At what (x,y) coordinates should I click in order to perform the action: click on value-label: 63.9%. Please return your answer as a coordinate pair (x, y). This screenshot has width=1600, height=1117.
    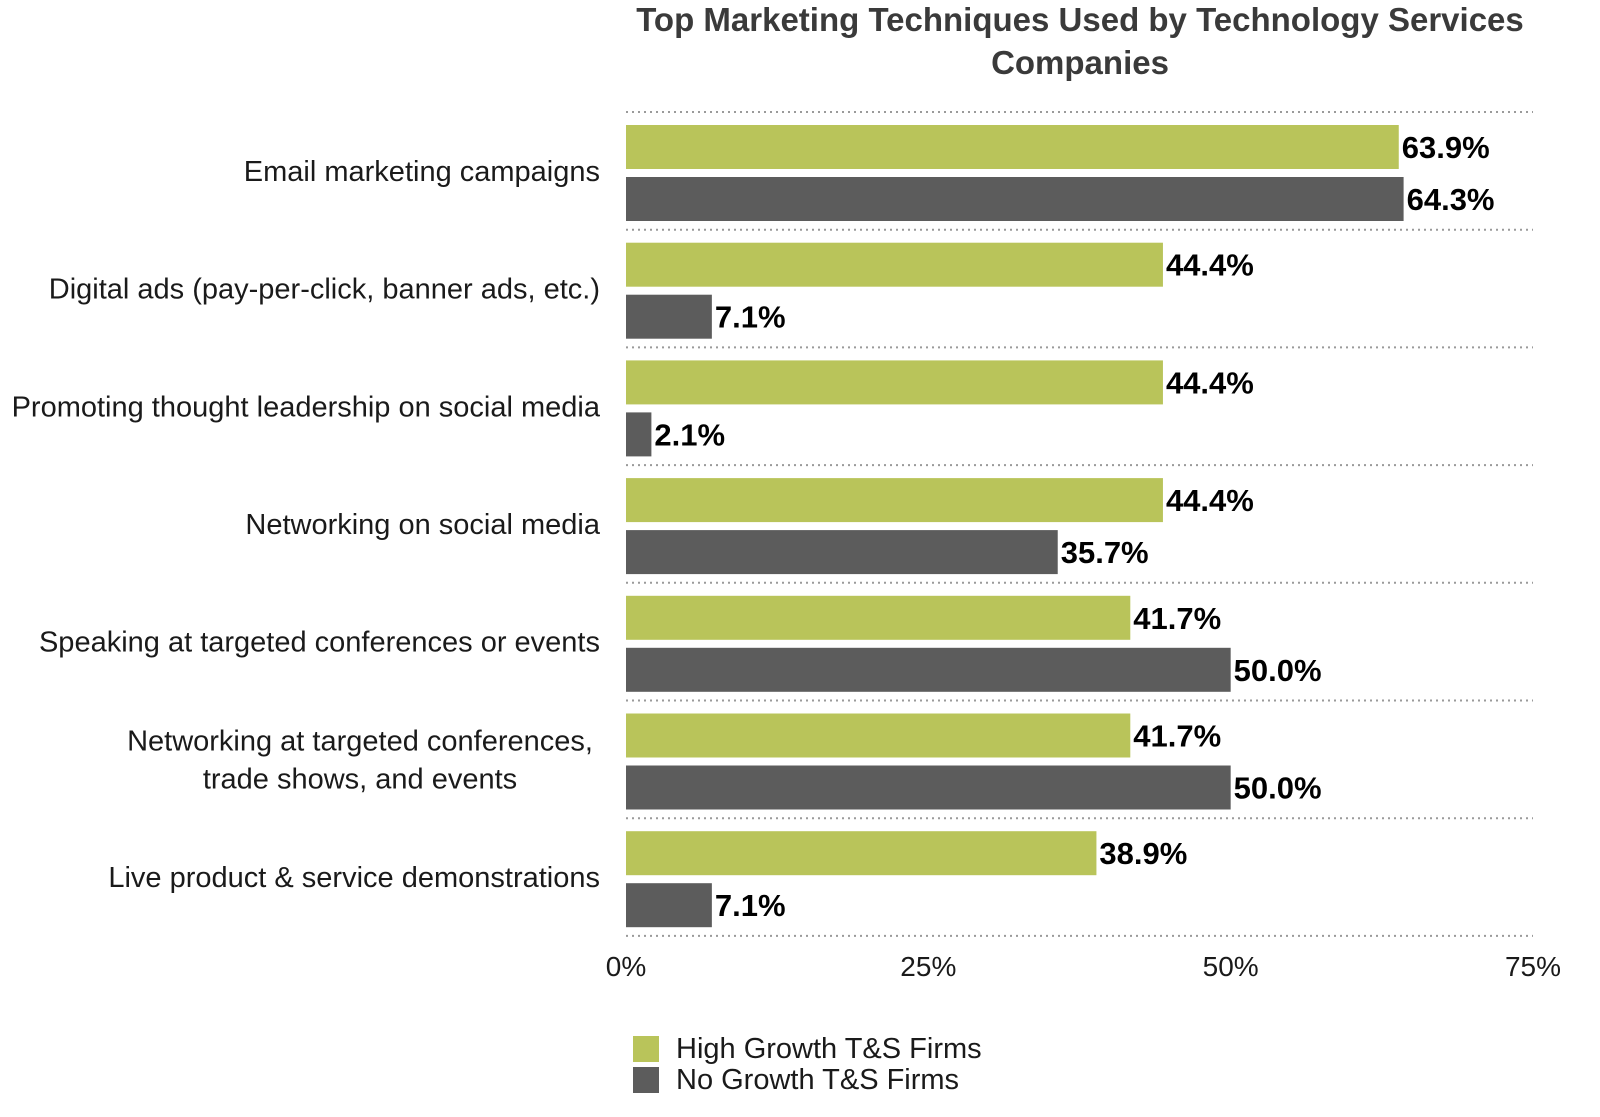
    Looking at the image, I should click on (1446, 147).